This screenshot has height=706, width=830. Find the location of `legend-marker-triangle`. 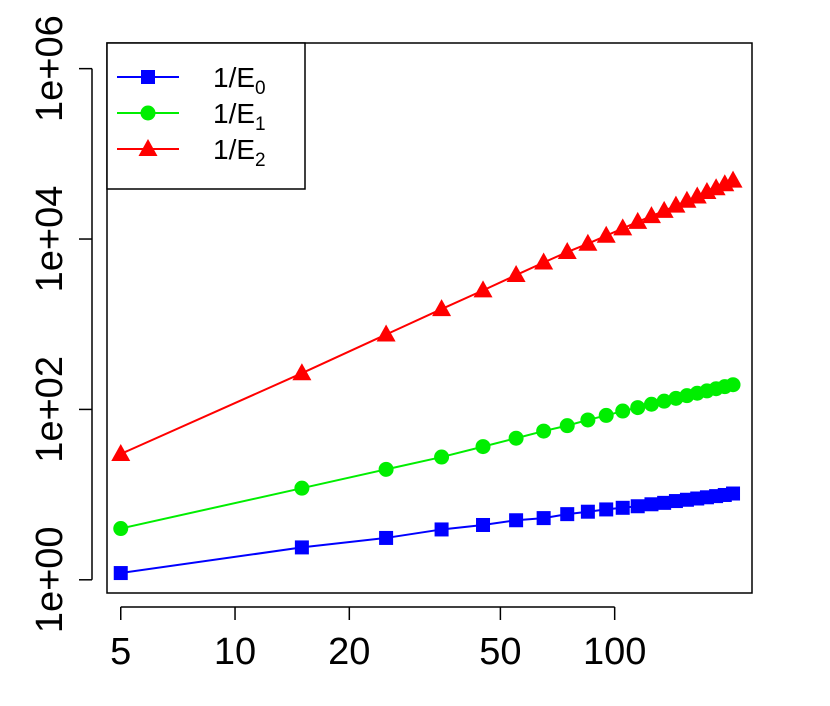

legend-marker-triangle is located at coordinates (148, 147).